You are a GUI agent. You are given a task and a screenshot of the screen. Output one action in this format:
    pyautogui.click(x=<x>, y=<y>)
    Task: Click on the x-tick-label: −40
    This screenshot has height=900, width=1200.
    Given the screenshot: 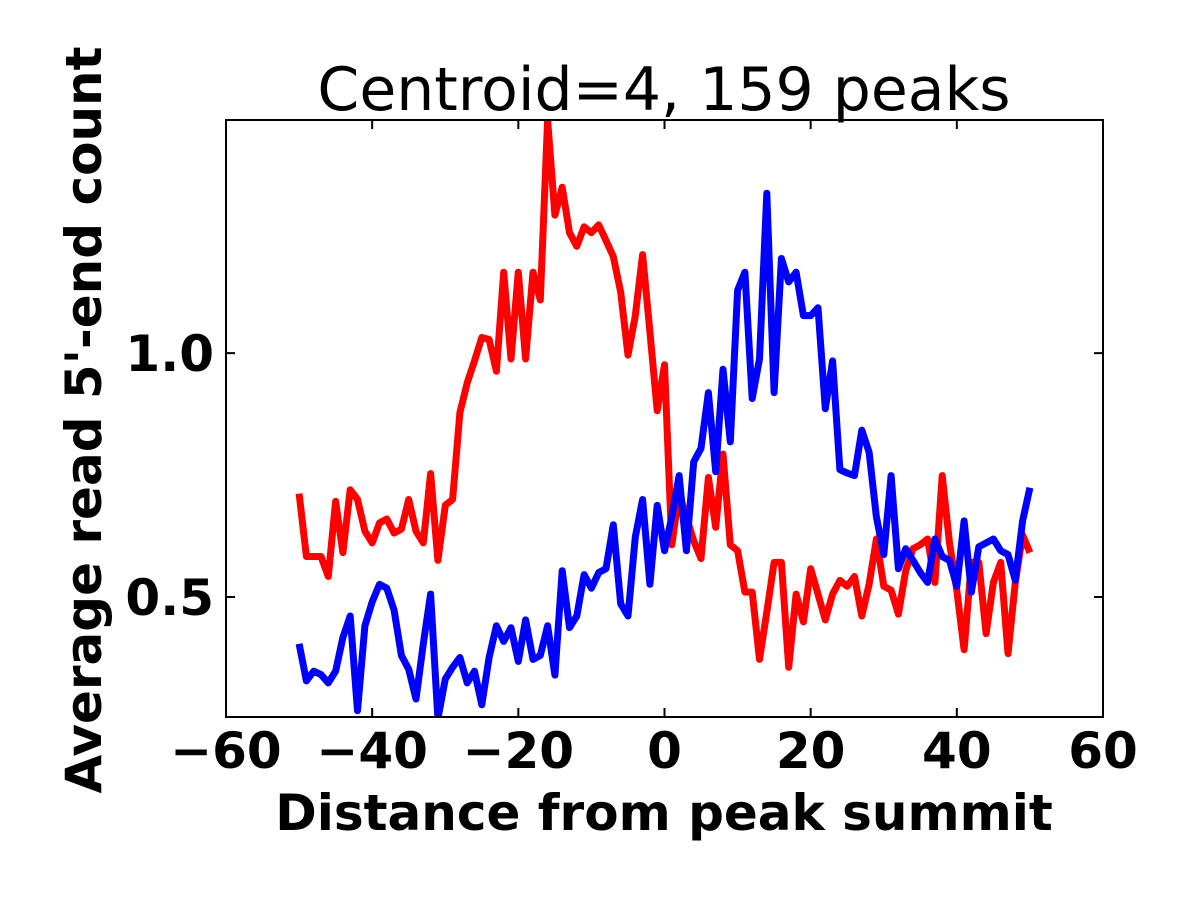 What is the action you would take?
    pyautogui.click(x=371, y=751)
    